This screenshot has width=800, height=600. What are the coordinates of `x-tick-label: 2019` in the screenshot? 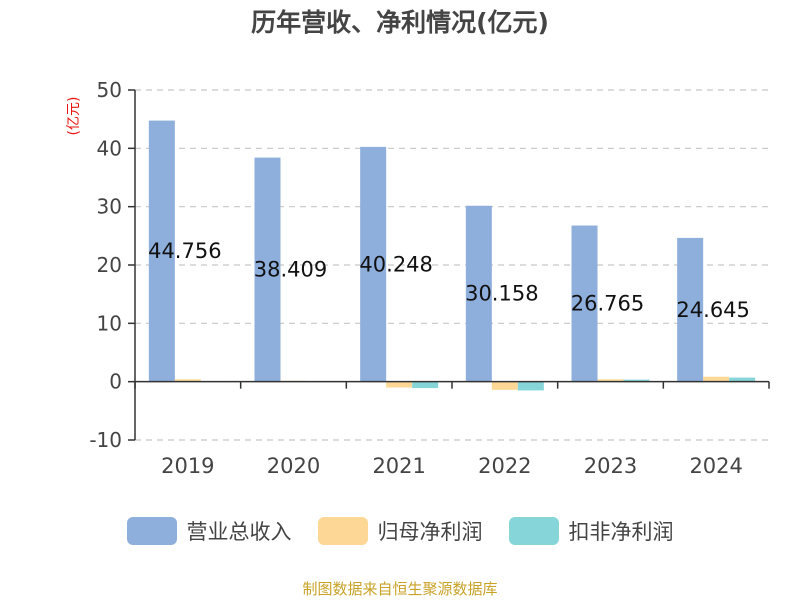 It's located at (187, 466).